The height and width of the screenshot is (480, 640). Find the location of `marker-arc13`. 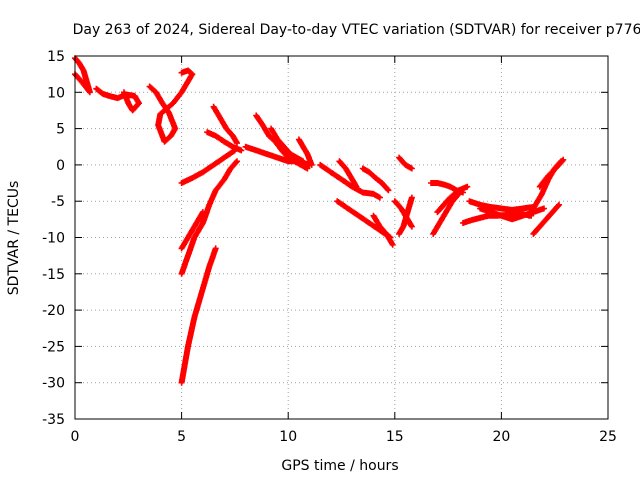

marker-arc13 is located at coordinates (305, 152).